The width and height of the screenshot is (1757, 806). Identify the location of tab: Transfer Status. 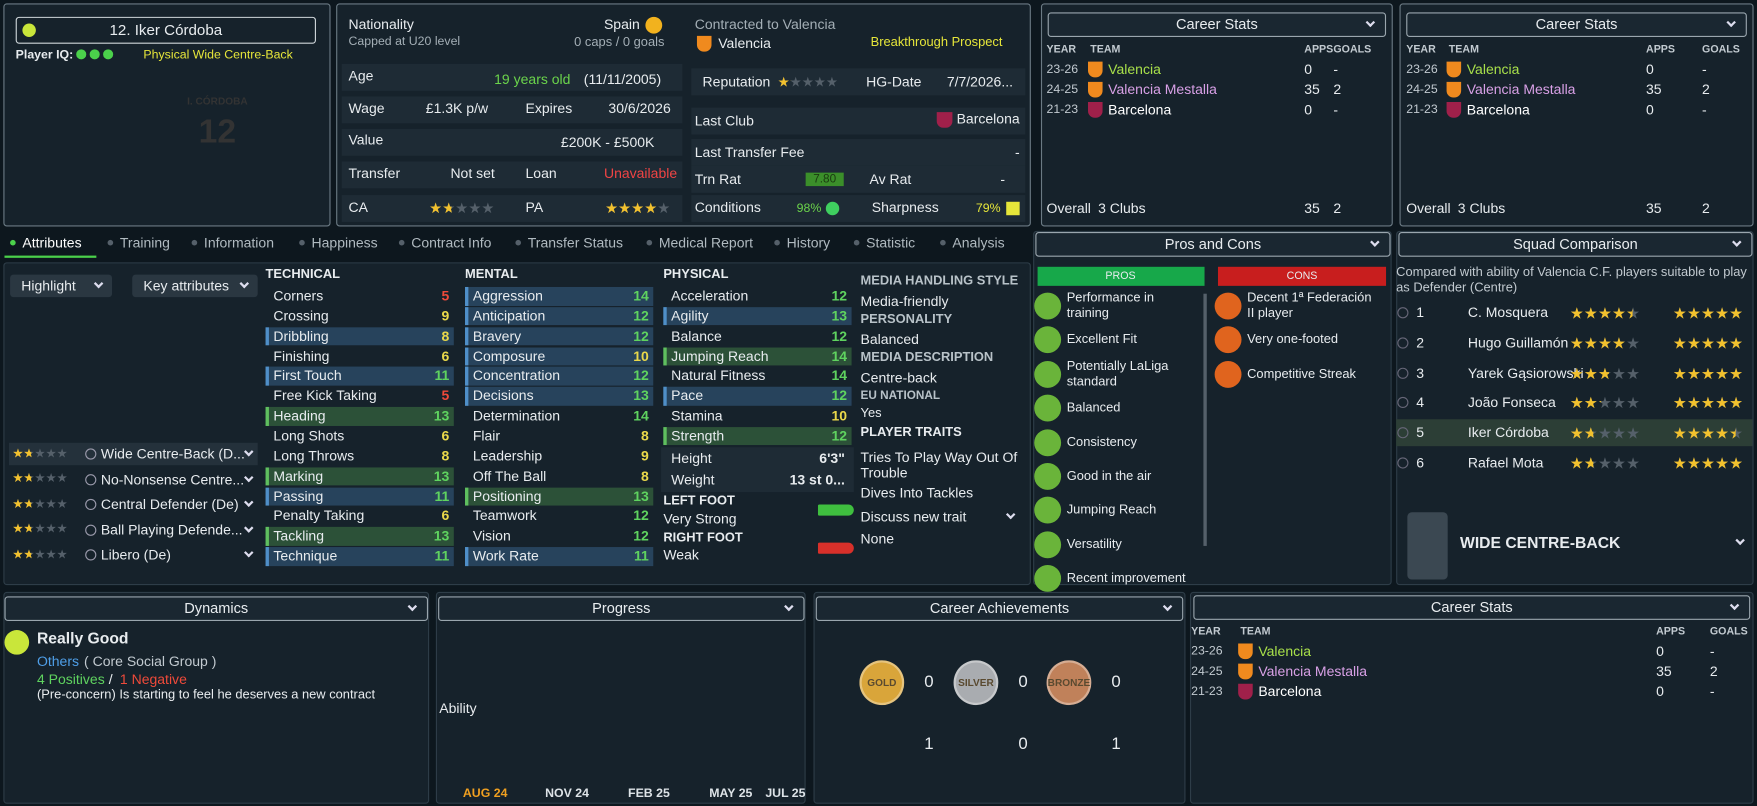
(575, 243).